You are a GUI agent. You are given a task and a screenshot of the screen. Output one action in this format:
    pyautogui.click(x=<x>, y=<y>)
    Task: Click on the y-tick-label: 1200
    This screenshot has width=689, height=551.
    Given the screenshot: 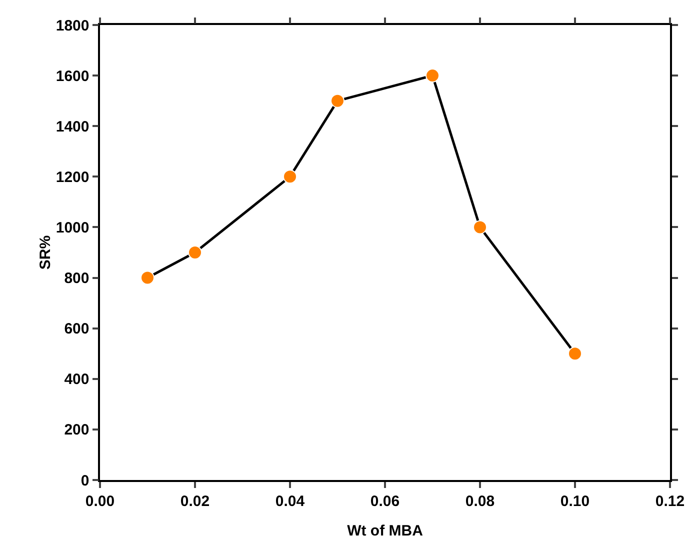 What is the action you would take?
    pyautogui.click(x=73, y=177)
    